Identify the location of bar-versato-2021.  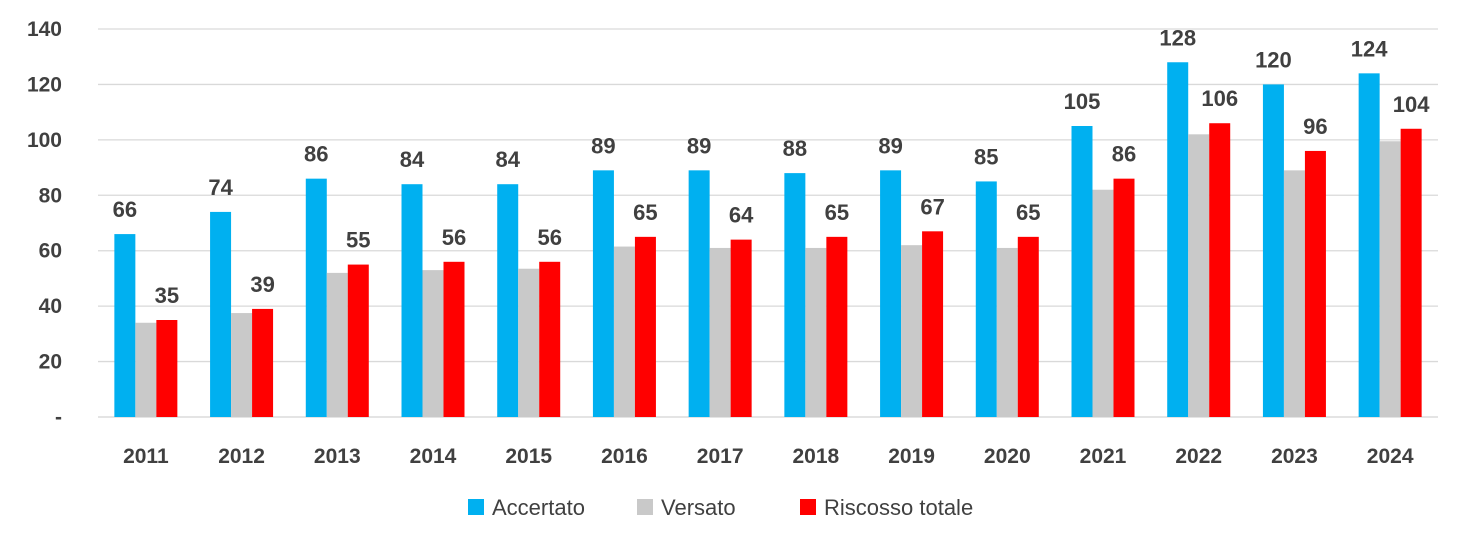
(1103, 303).